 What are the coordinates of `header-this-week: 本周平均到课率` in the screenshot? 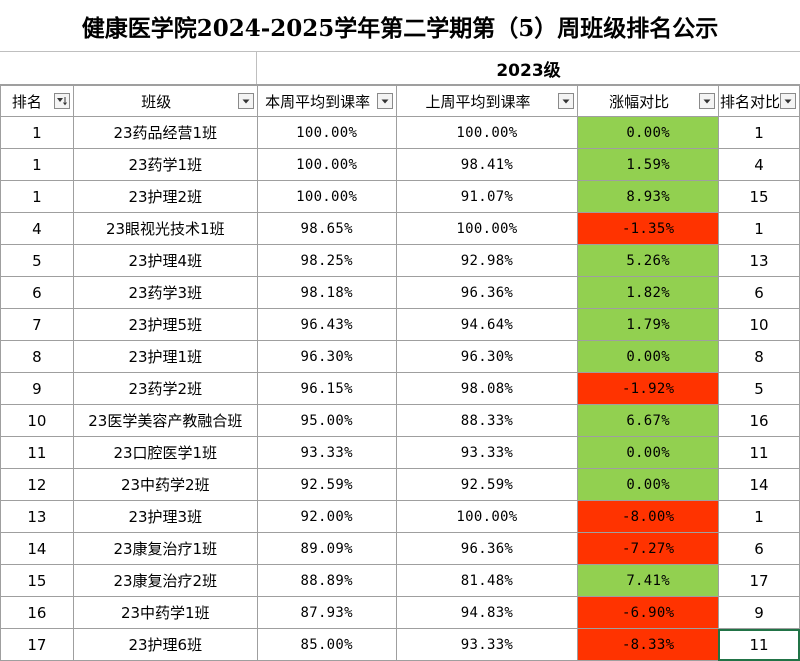 It's located at (326, 101).